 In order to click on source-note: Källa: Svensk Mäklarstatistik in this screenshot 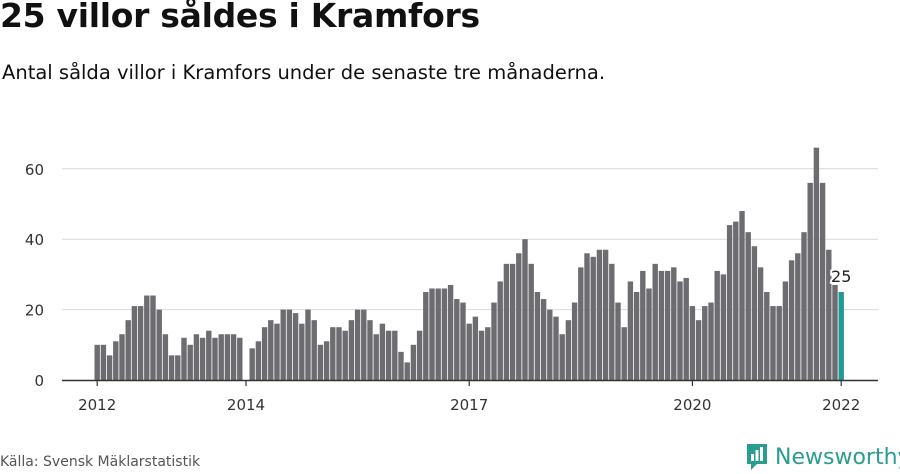, I will do `click(100, 462)`.